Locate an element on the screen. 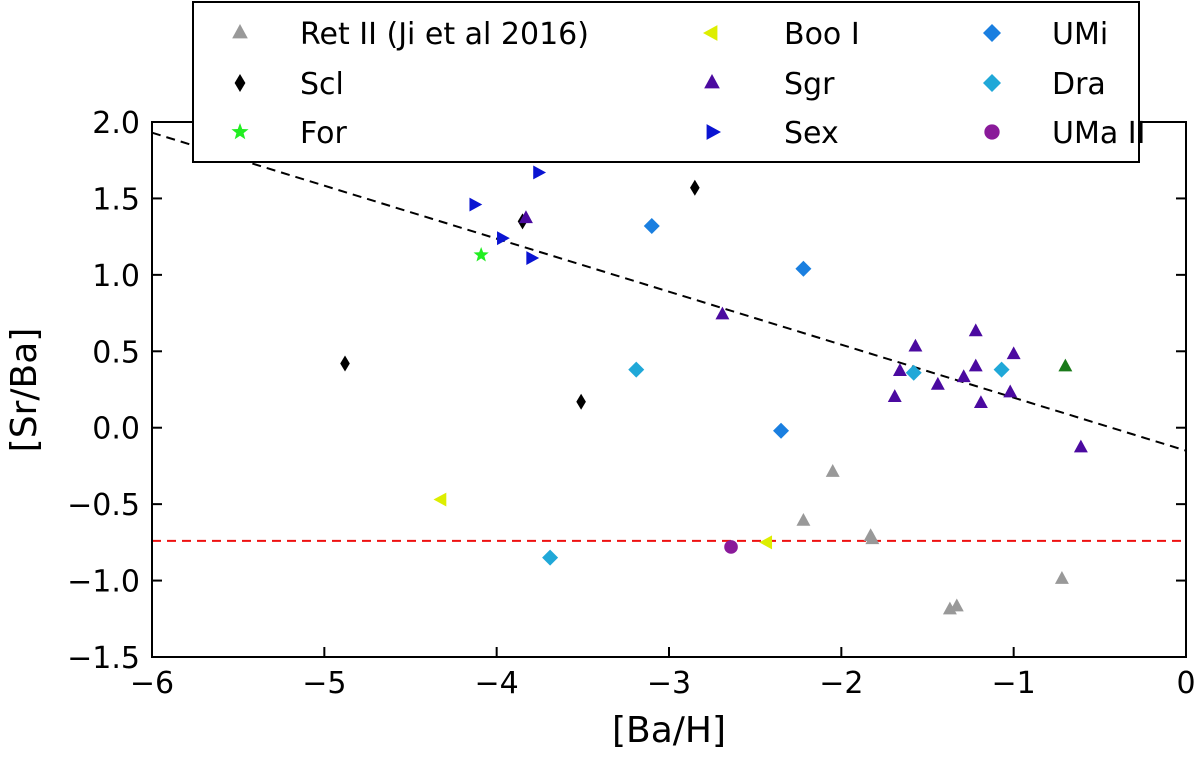 Image resolution: width=1200 pixels, height=757 pixels. legend-label-boo-i: Boo I is located at coordinates (822, 34).